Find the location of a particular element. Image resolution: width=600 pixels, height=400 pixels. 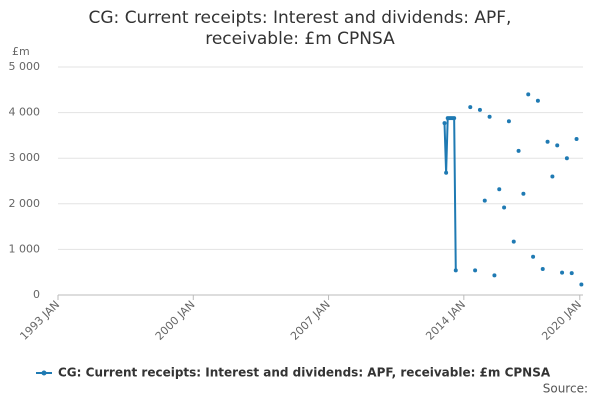

x-tick-label: 2000 JAN is located at coordinates (175, 320).